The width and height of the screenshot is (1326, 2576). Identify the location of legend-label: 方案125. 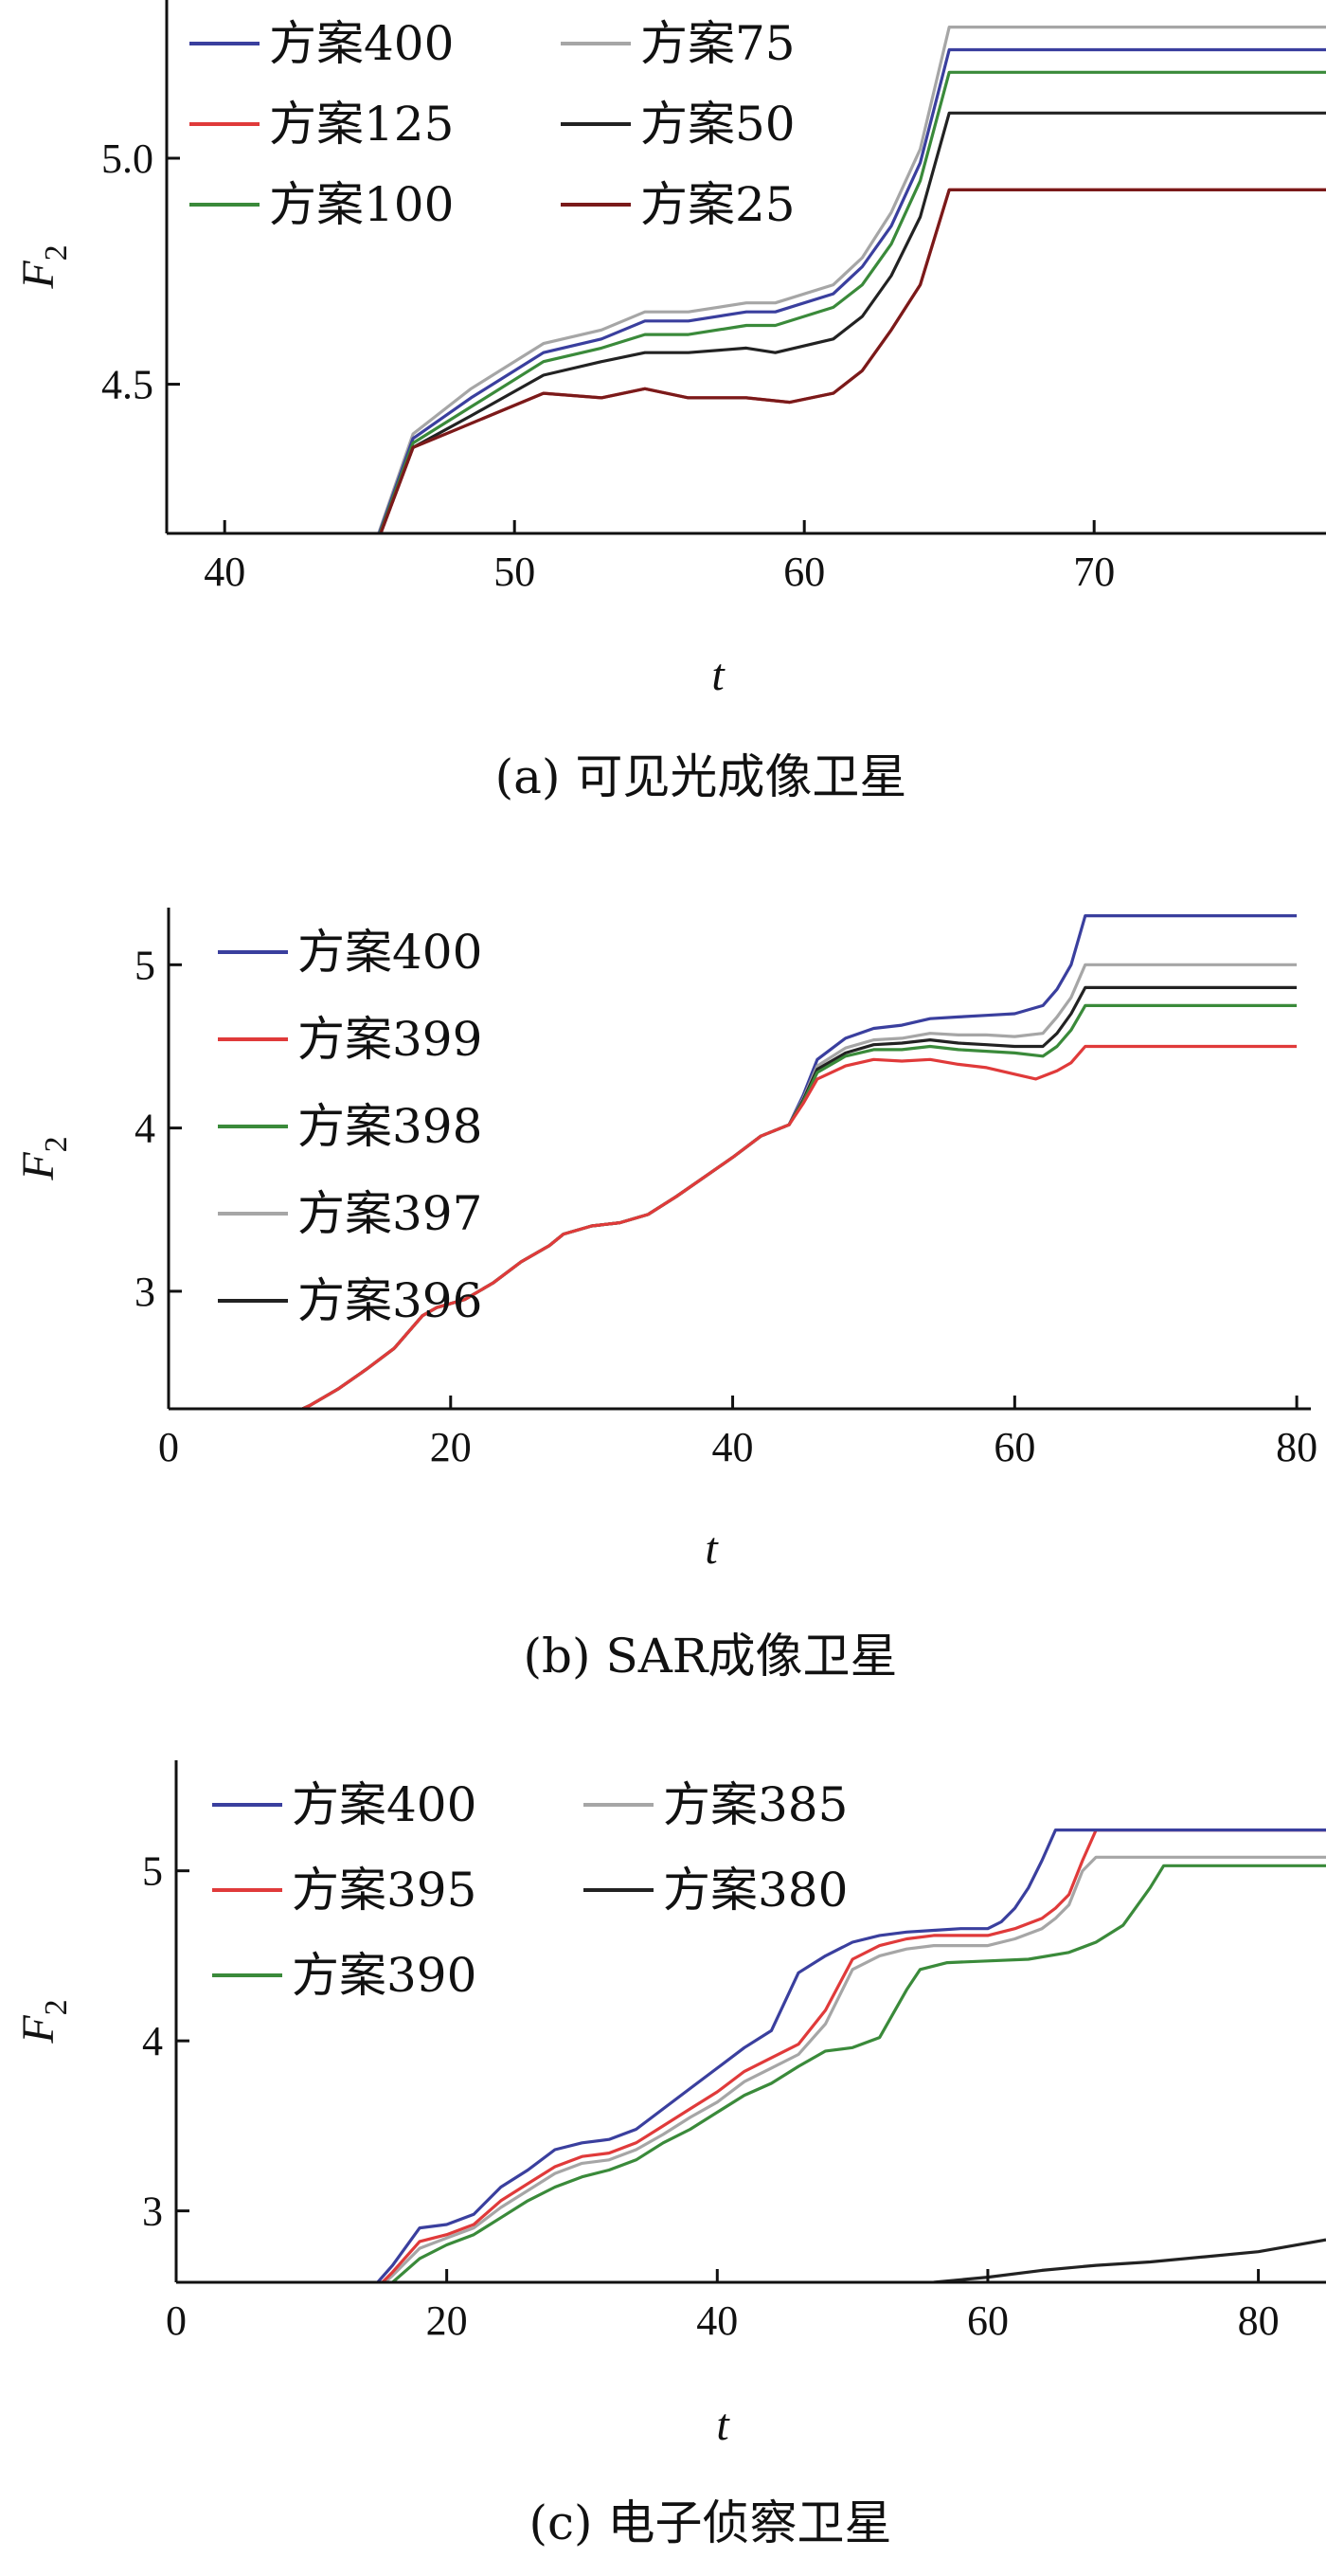
(362, 124).